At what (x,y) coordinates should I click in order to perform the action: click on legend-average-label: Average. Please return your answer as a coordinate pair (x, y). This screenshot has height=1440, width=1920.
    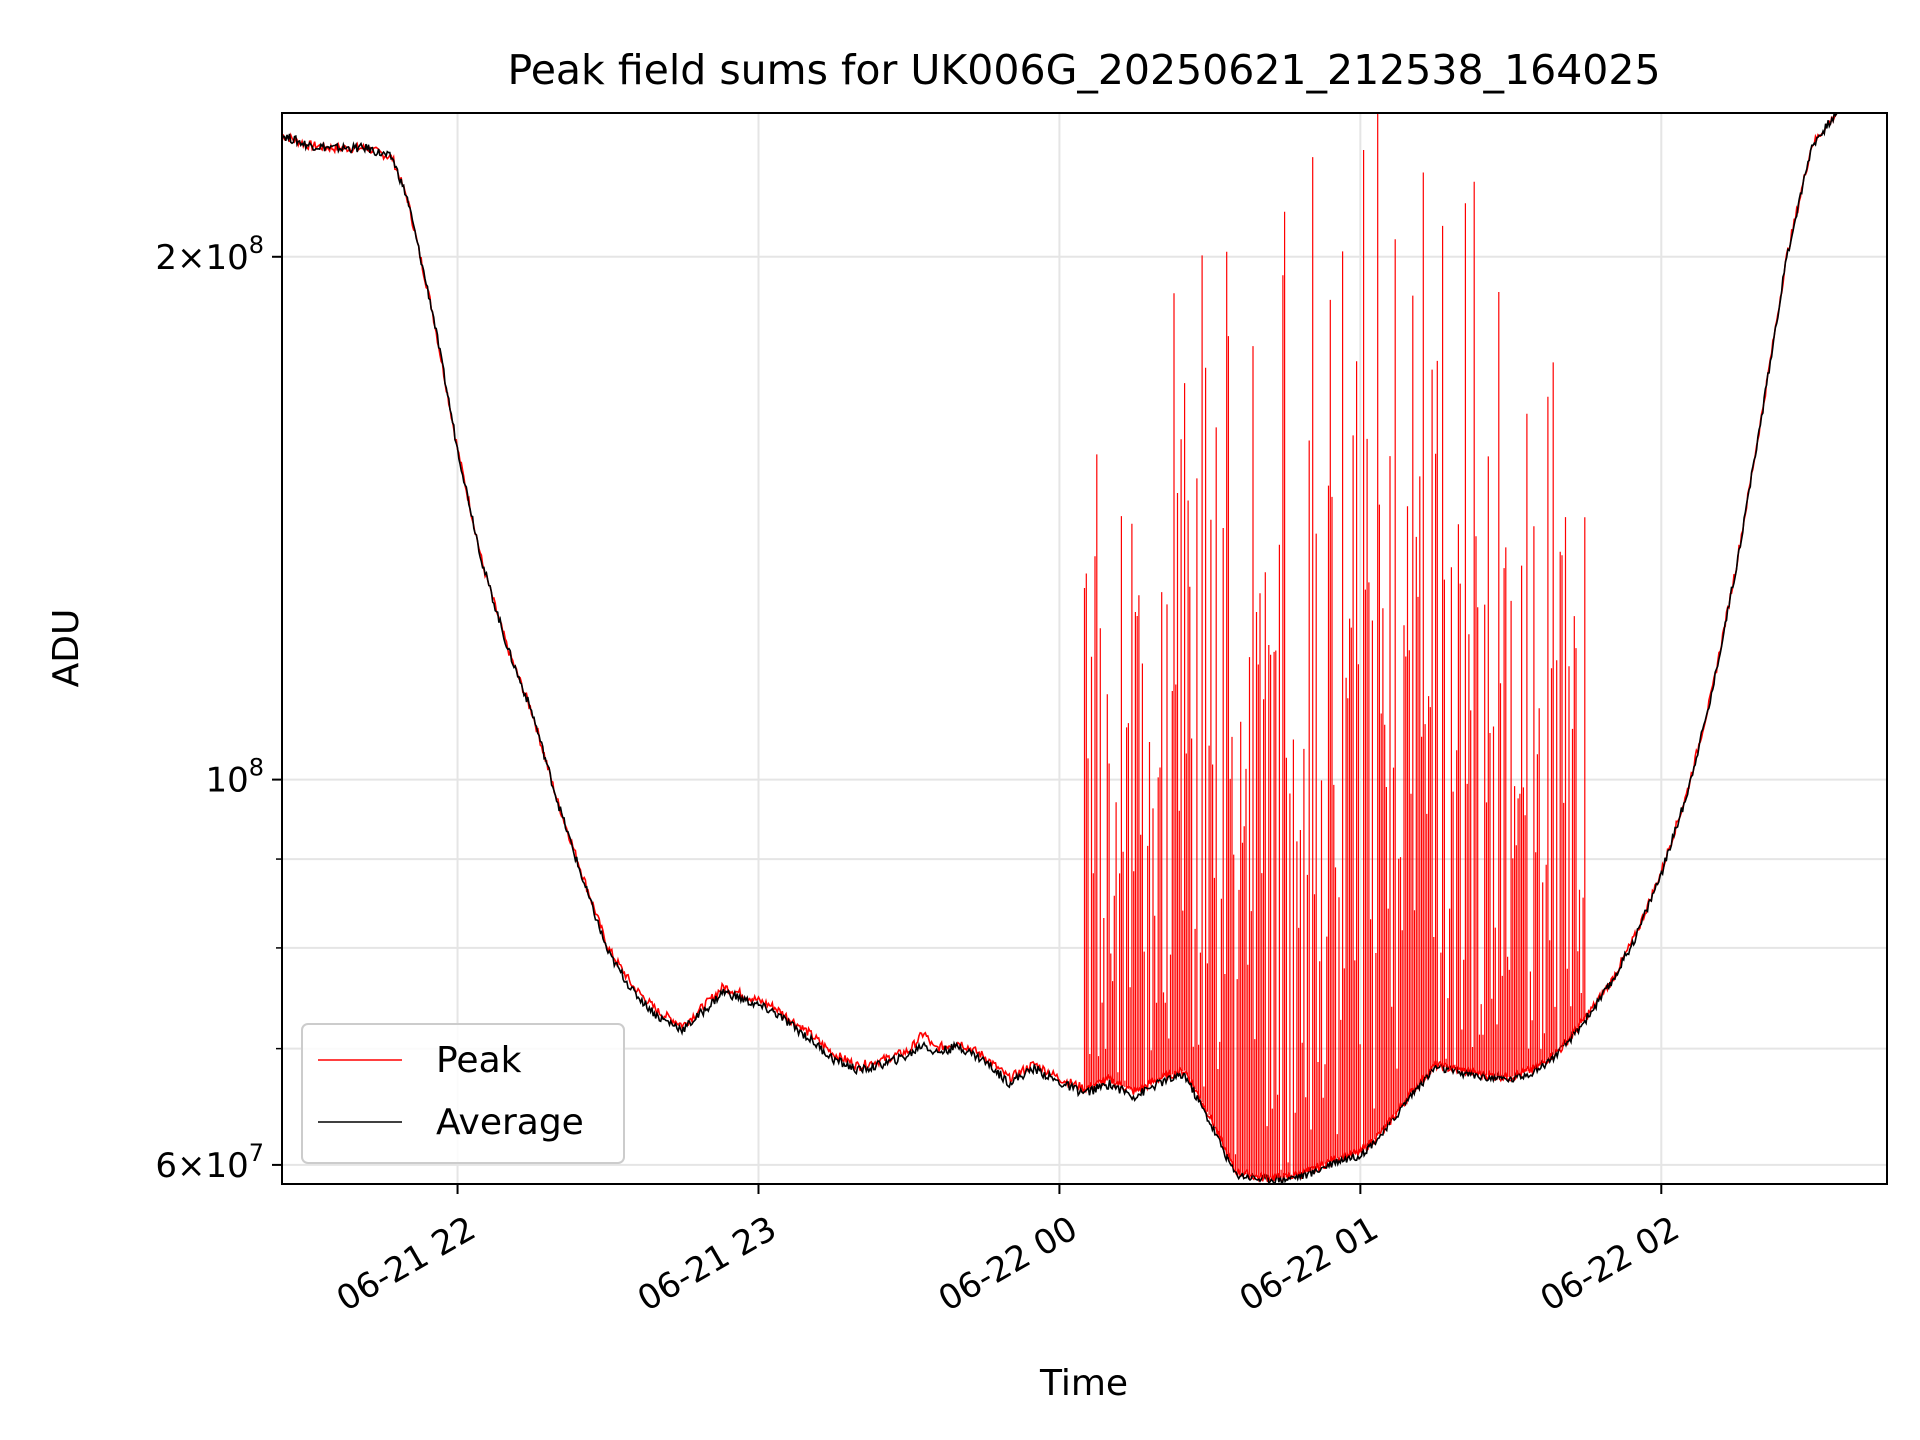
    Looking at the image, I should click on (510, 1122).